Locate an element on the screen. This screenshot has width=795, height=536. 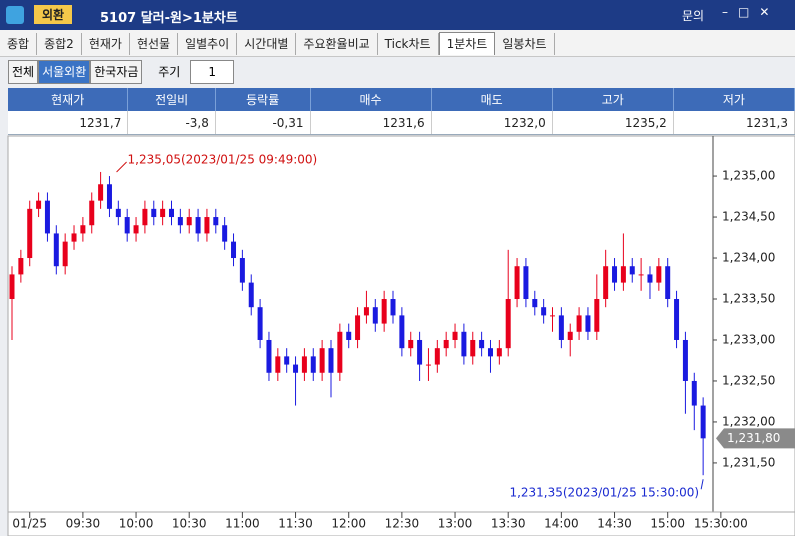
table-cell: 1231,6 is located at coordinates (371, 123).